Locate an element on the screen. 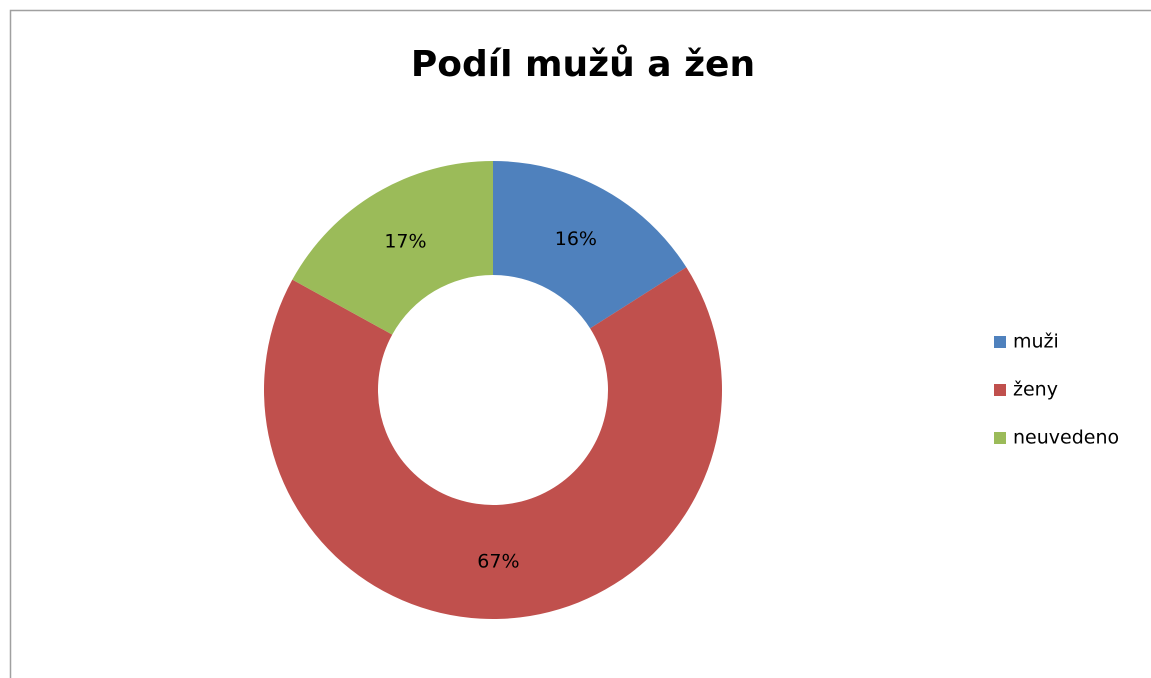 The height and width of the screenshot is (678, 1151). data-label: 67% is located at coordinates (498, 561).